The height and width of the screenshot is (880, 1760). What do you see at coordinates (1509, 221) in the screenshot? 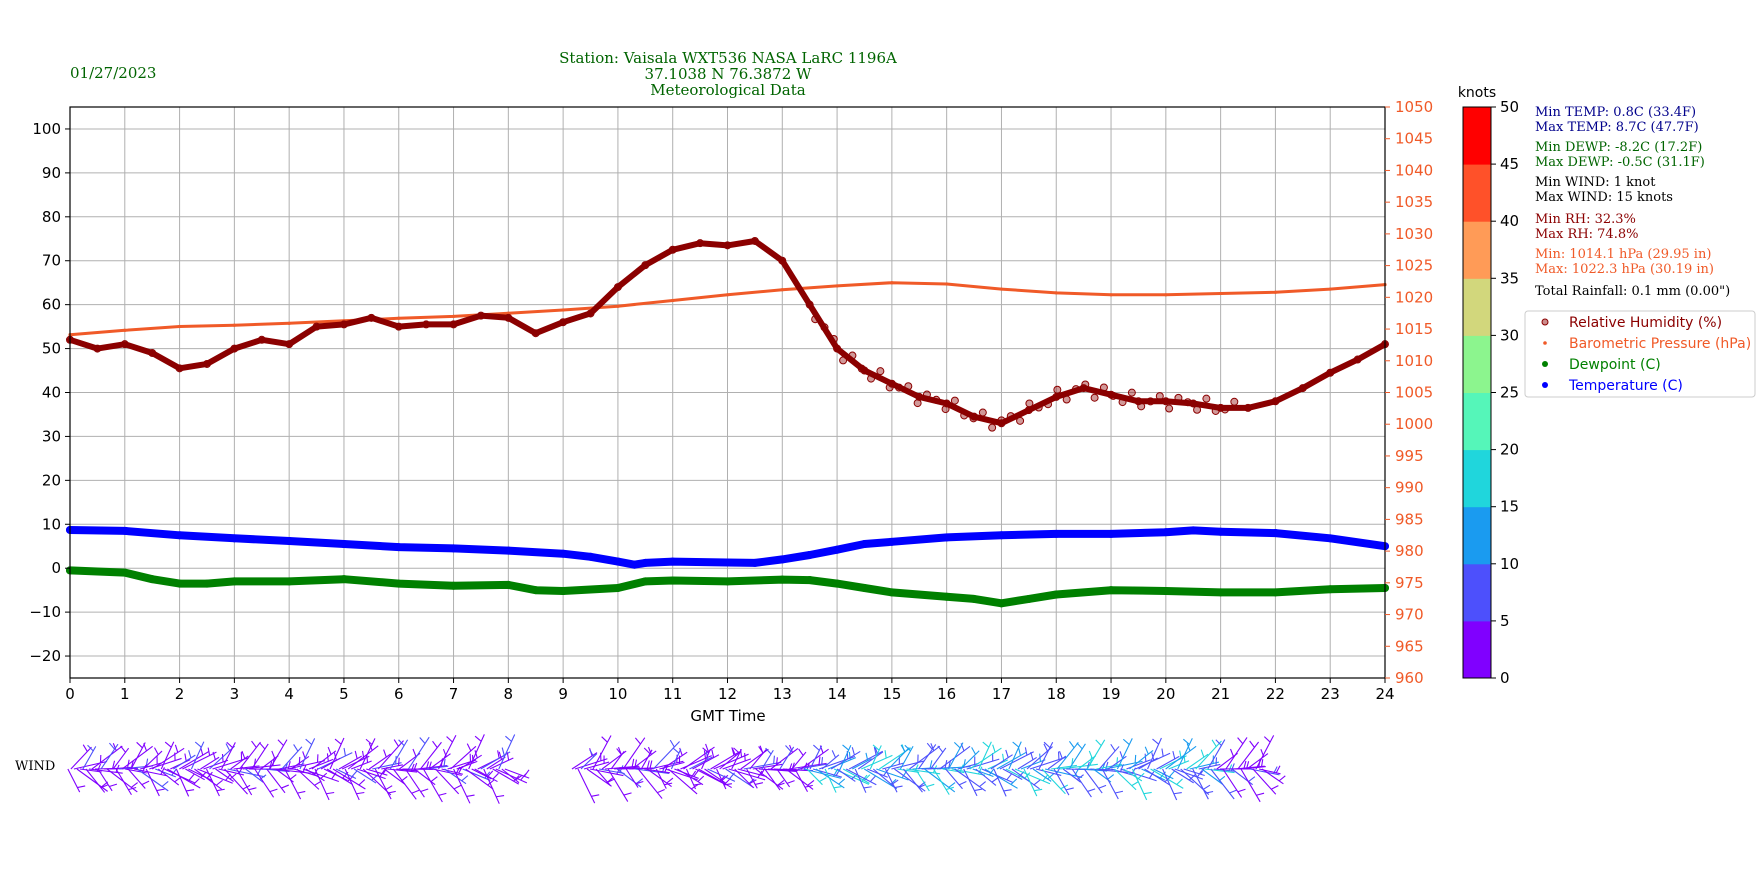
I see `colorbar-tick-label: 40` at bounding box center [1509, 221].